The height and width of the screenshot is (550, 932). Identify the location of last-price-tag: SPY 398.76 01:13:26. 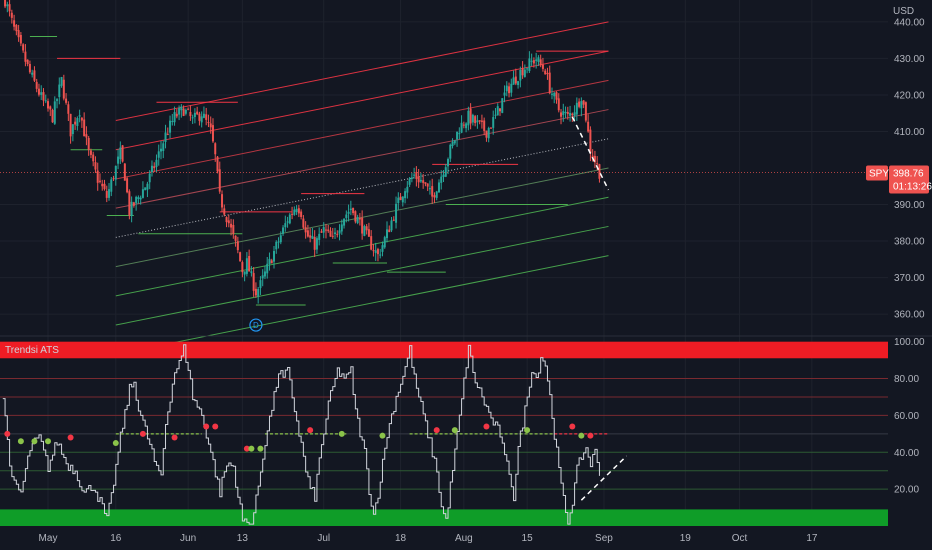
(899, 179).